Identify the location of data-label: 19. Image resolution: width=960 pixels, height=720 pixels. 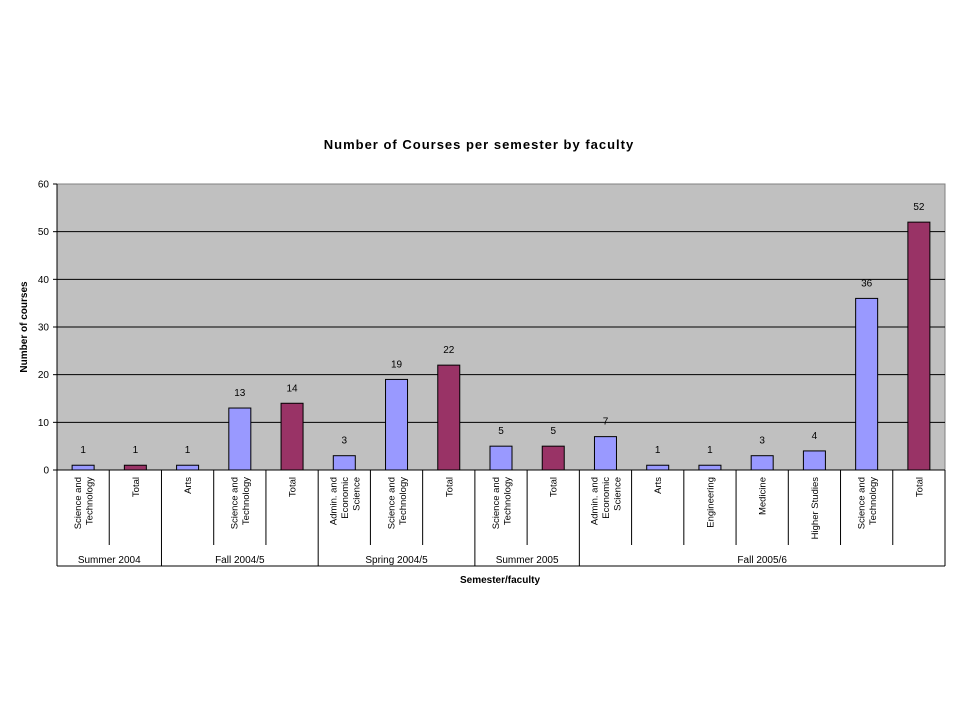
(397, 364).